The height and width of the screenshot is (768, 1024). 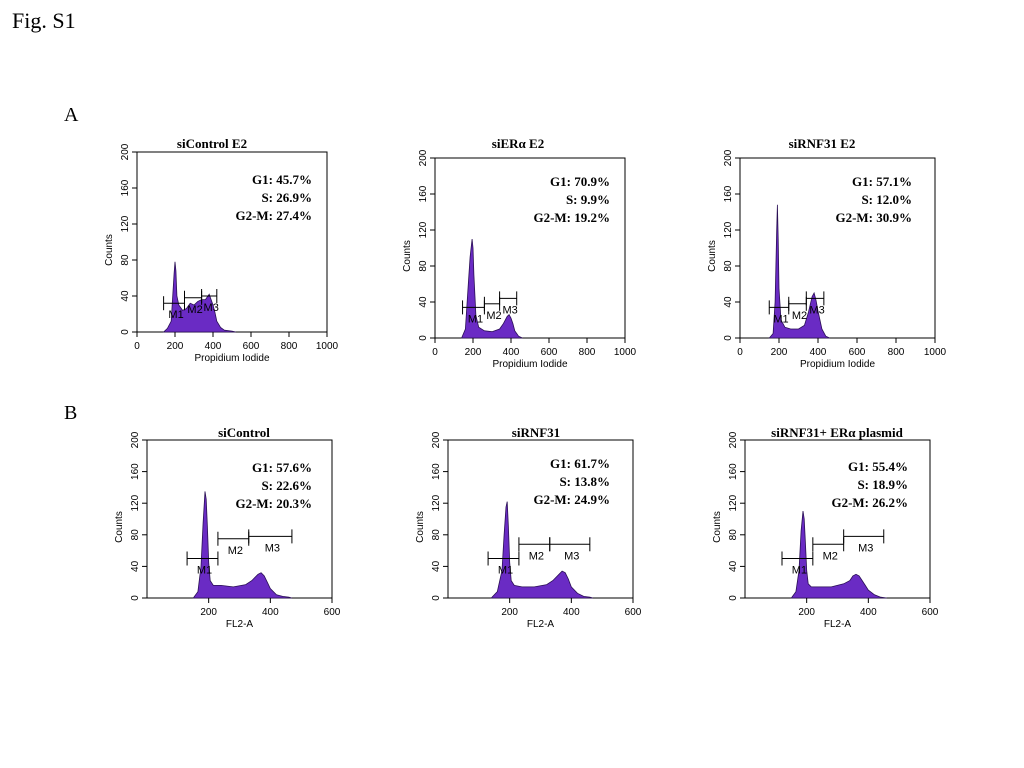 I want to click on cell-cycle-stat: S: 12.0%, so click(x=886, y=199).